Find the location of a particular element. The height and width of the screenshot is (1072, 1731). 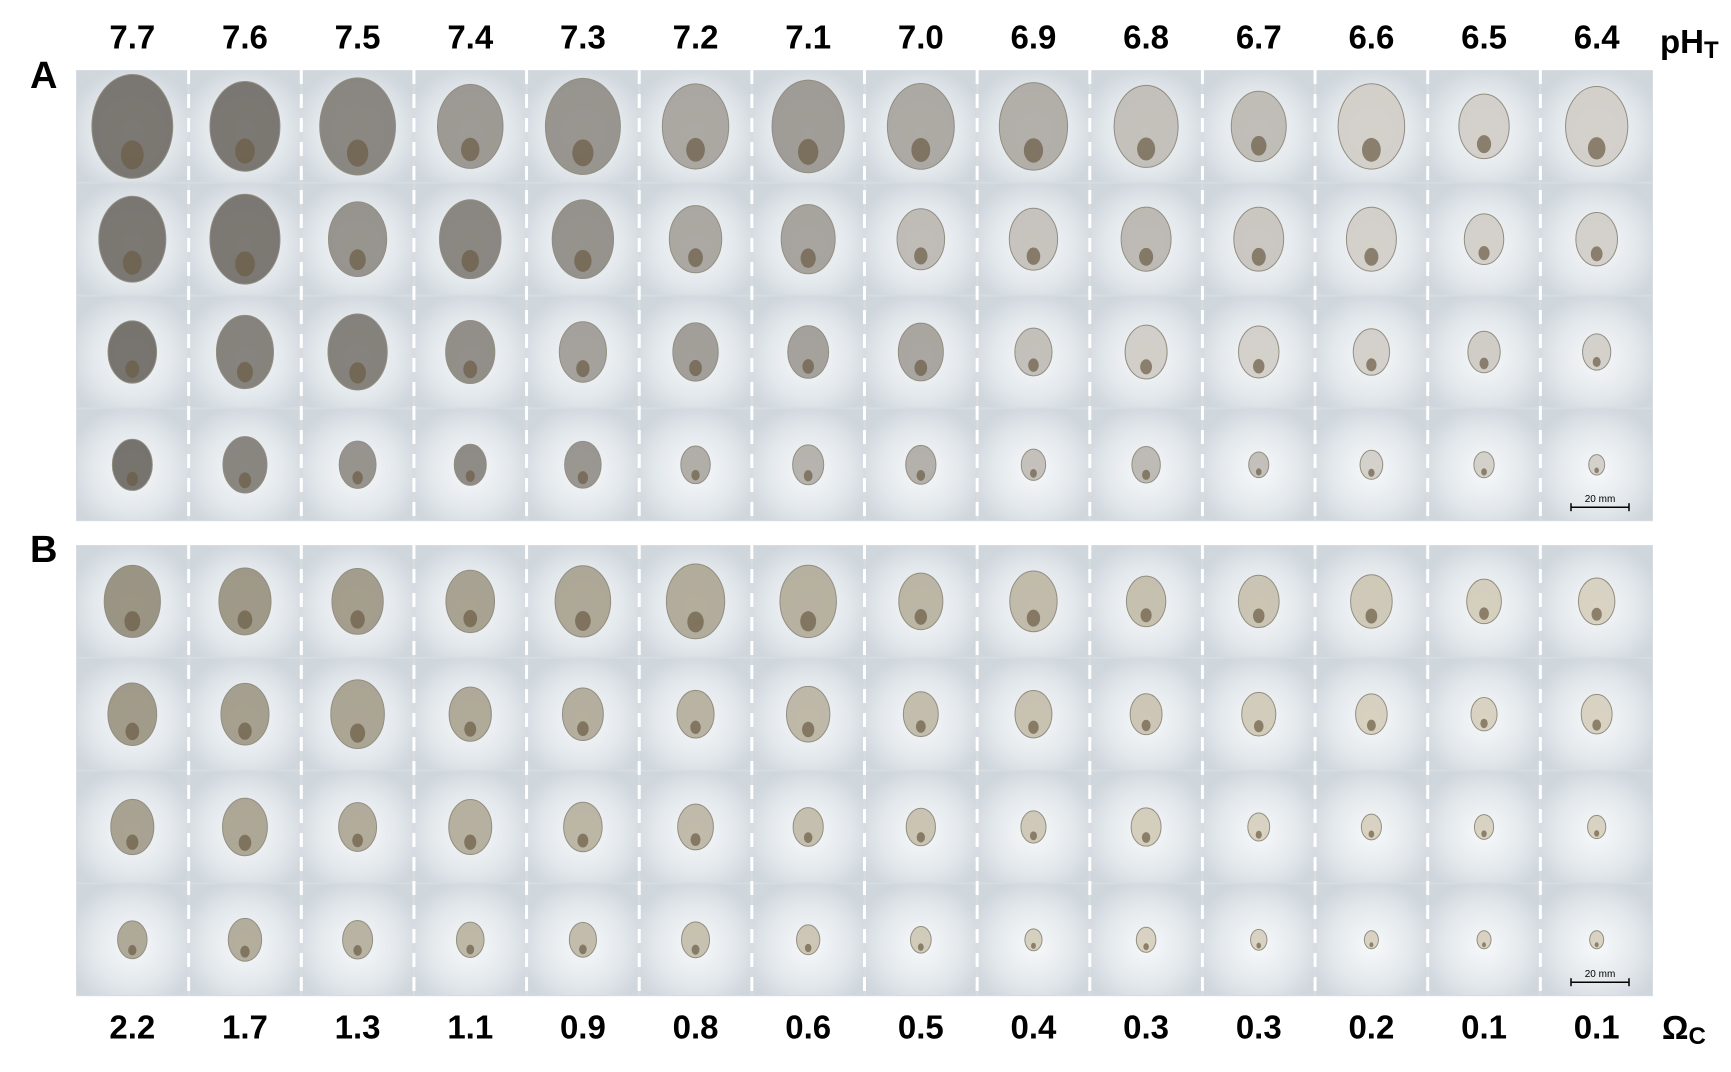

axis-label-main: pH is located at coordinates (1682, 41).